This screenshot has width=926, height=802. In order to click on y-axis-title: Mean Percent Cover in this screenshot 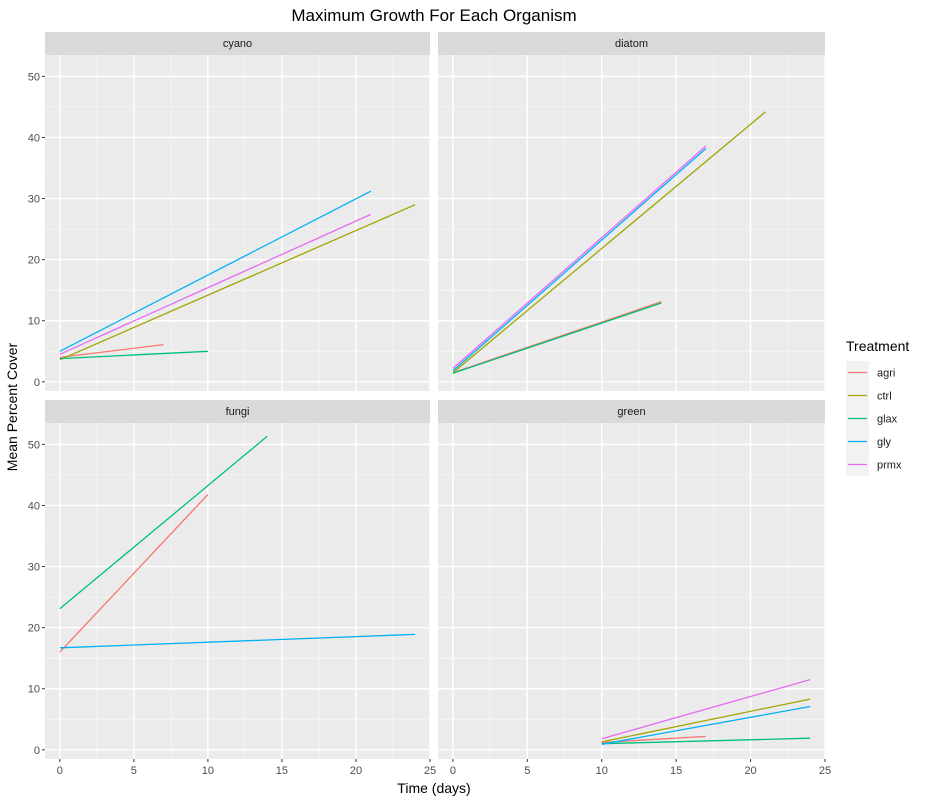, I will do `click(12, 406)`.